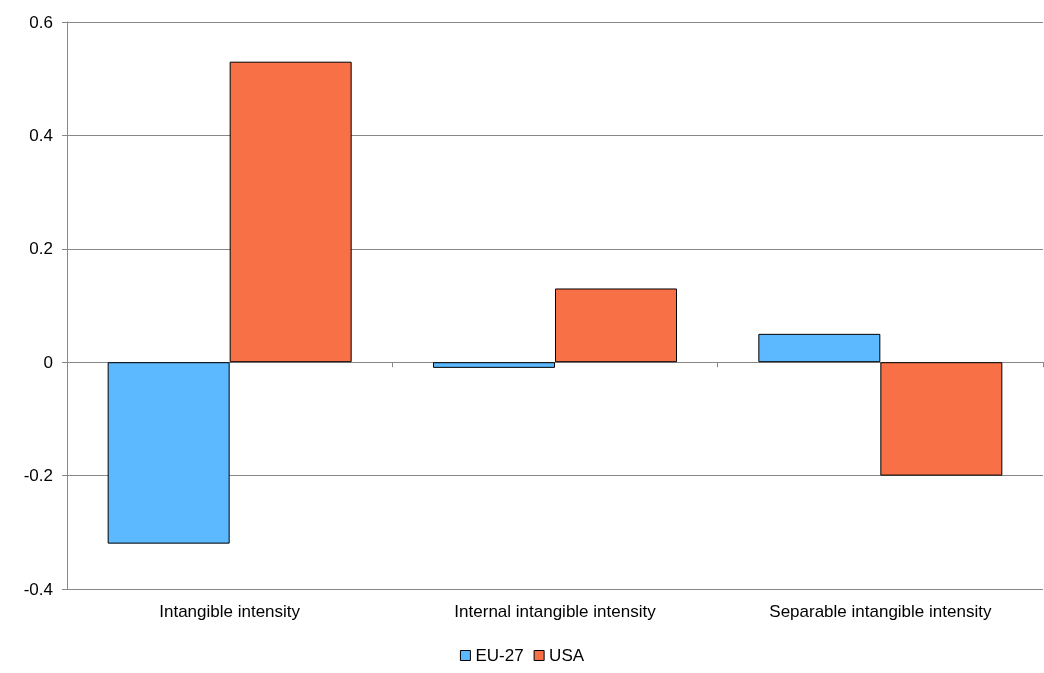 Image resolution: width=1044 pixels, height=673 pixels. Describe the element at coordinates (499, 655) in the screenshot. I see `legend-label: EU-27` at that location.